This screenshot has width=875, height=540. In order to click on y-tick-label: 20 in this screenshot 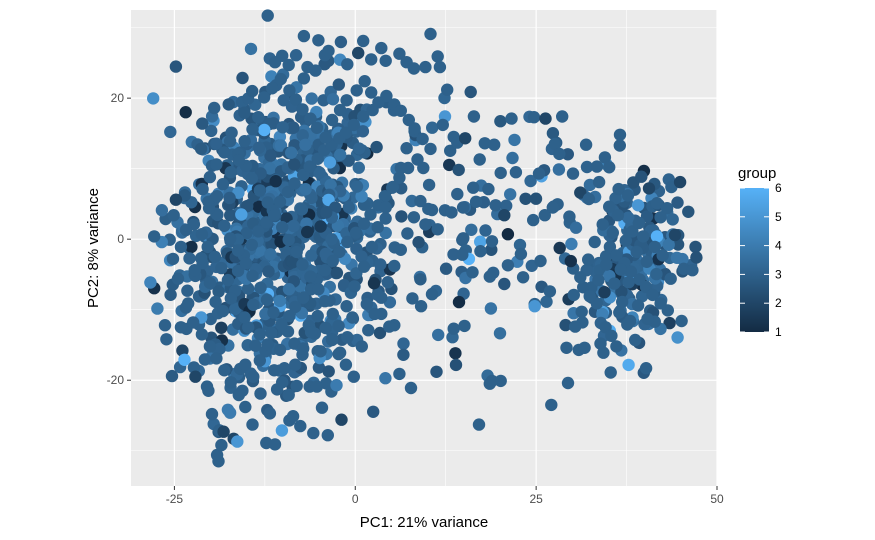, I will do `click(118, 98)`.